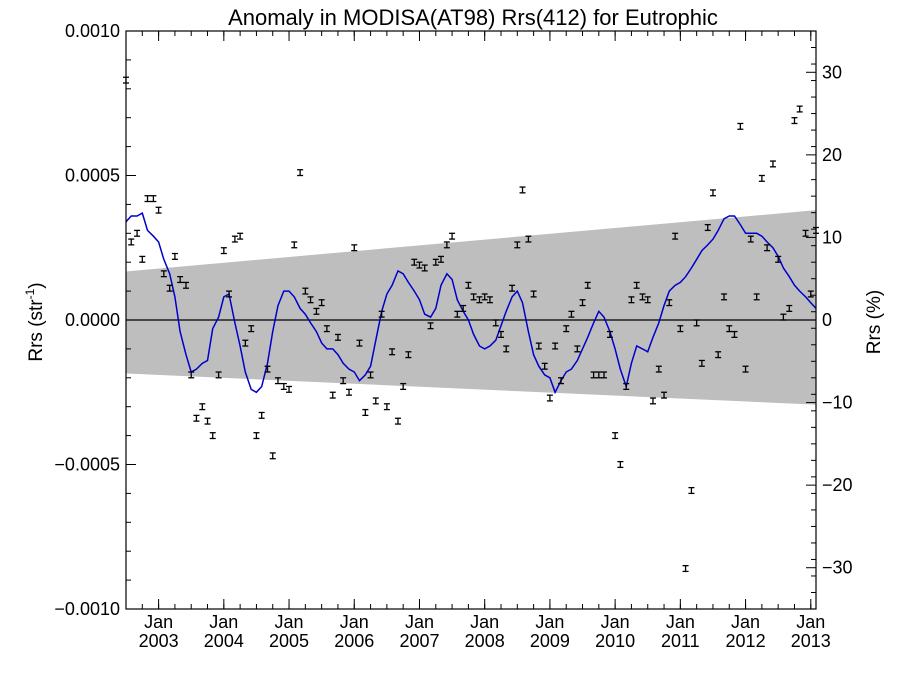 This screenshot has width=900, height=675. What do you see at coordinates (680, 641) in the screenshot?
I see `x-tick-year: 2011` at bounding box center [680, 641].